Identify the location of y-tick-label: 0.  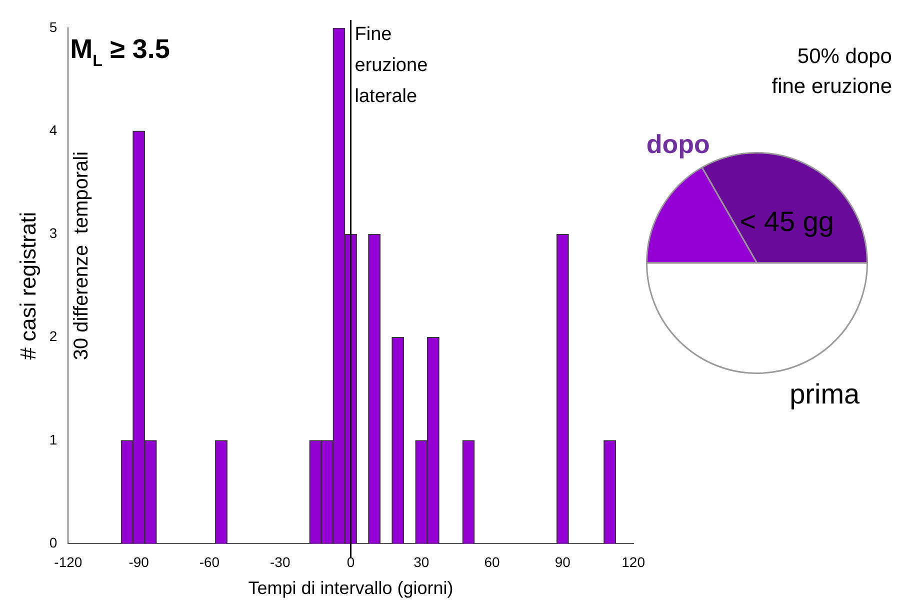
(53, 542).